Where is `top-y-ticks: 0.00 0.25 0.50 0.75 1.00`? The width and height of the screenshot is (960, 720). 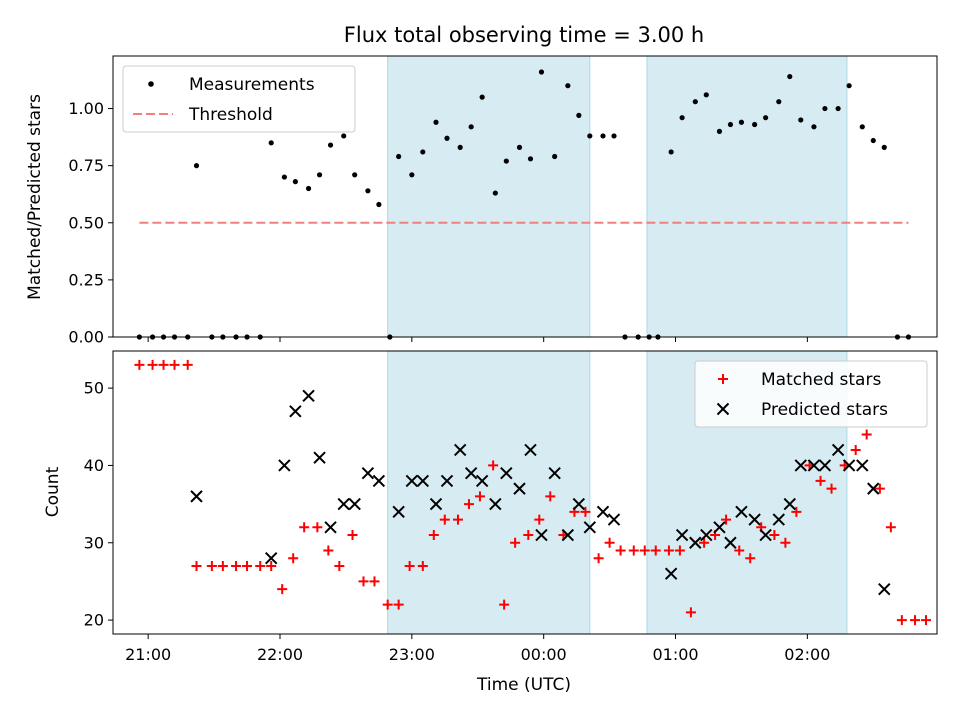 top-y-ticks: 0.00 0.25 0.50 0.75 1.00 is located at coordinates (90, 223).